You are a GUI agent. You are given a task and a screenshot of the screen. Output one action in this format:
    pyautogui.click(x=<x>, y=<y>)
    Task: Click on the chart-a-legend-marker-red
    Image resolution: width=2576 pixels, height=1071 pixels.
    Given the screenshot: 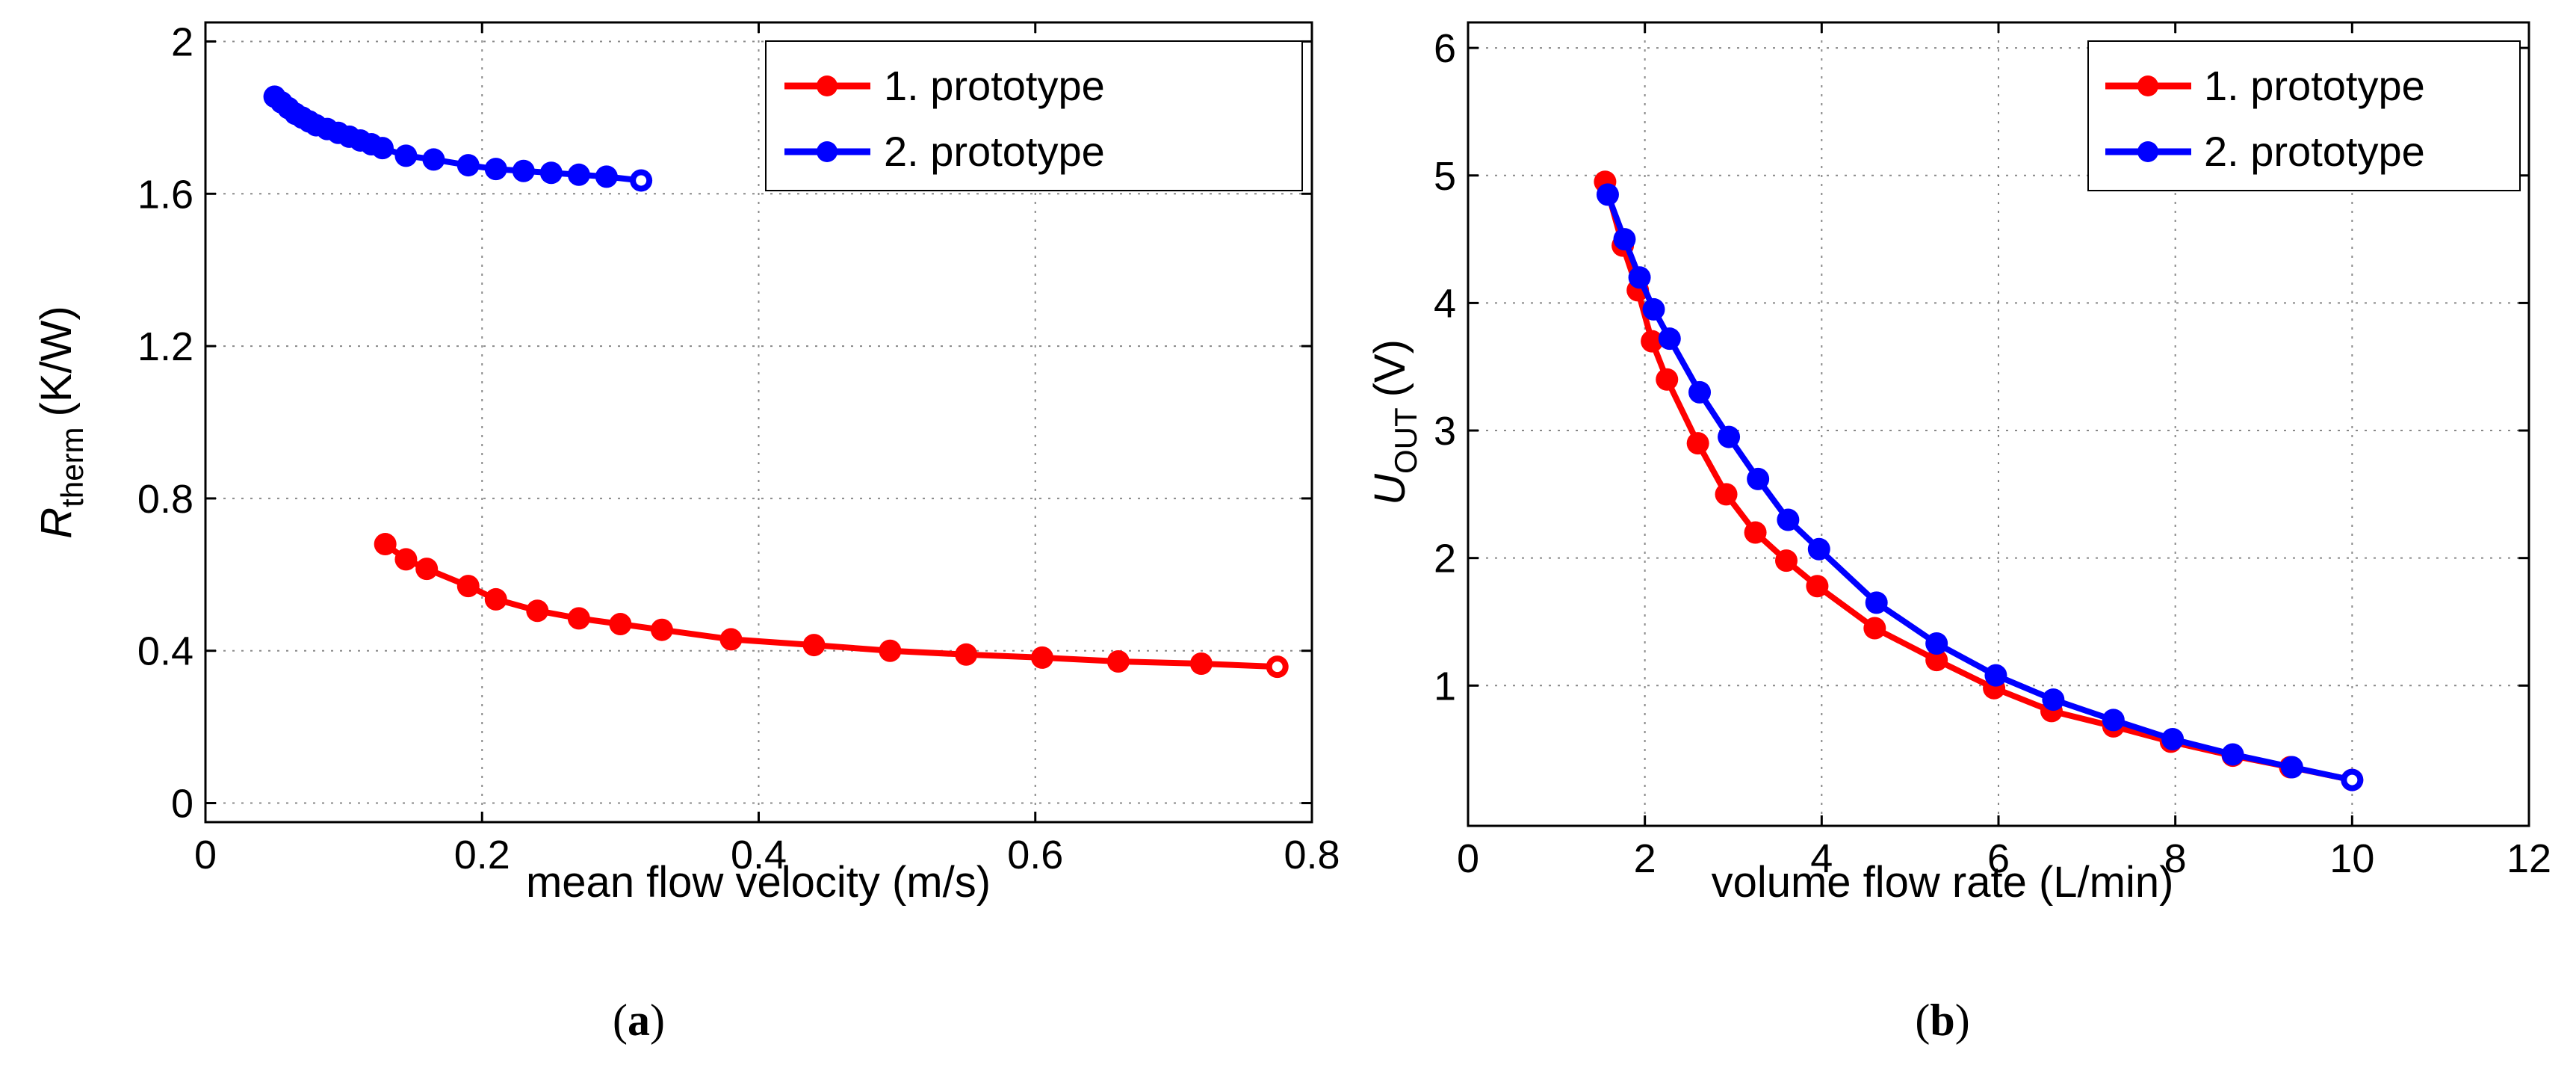 What is the action you would take?
    pyautogui.click(x=827, y=85)
    